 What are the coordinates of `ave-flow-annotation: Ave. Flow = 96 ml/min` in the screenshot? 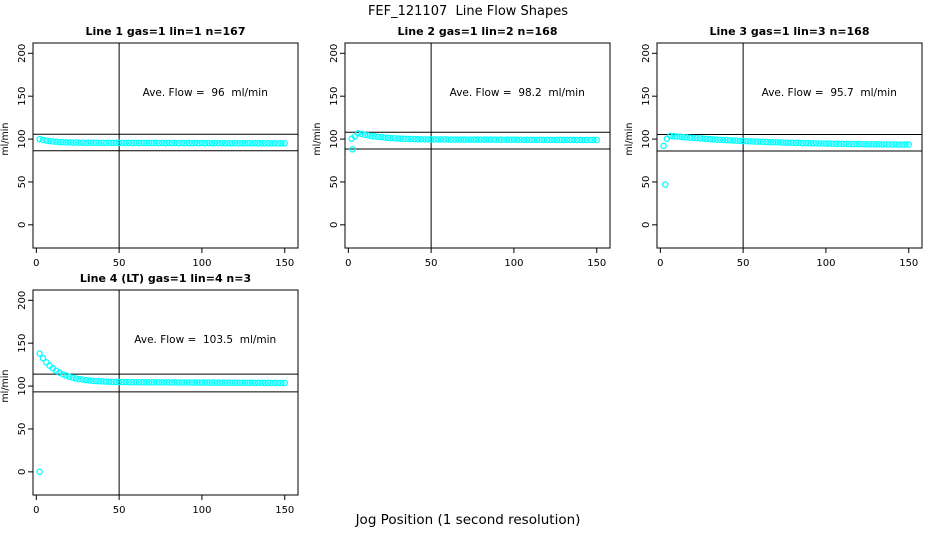 It's located at (205, 93).